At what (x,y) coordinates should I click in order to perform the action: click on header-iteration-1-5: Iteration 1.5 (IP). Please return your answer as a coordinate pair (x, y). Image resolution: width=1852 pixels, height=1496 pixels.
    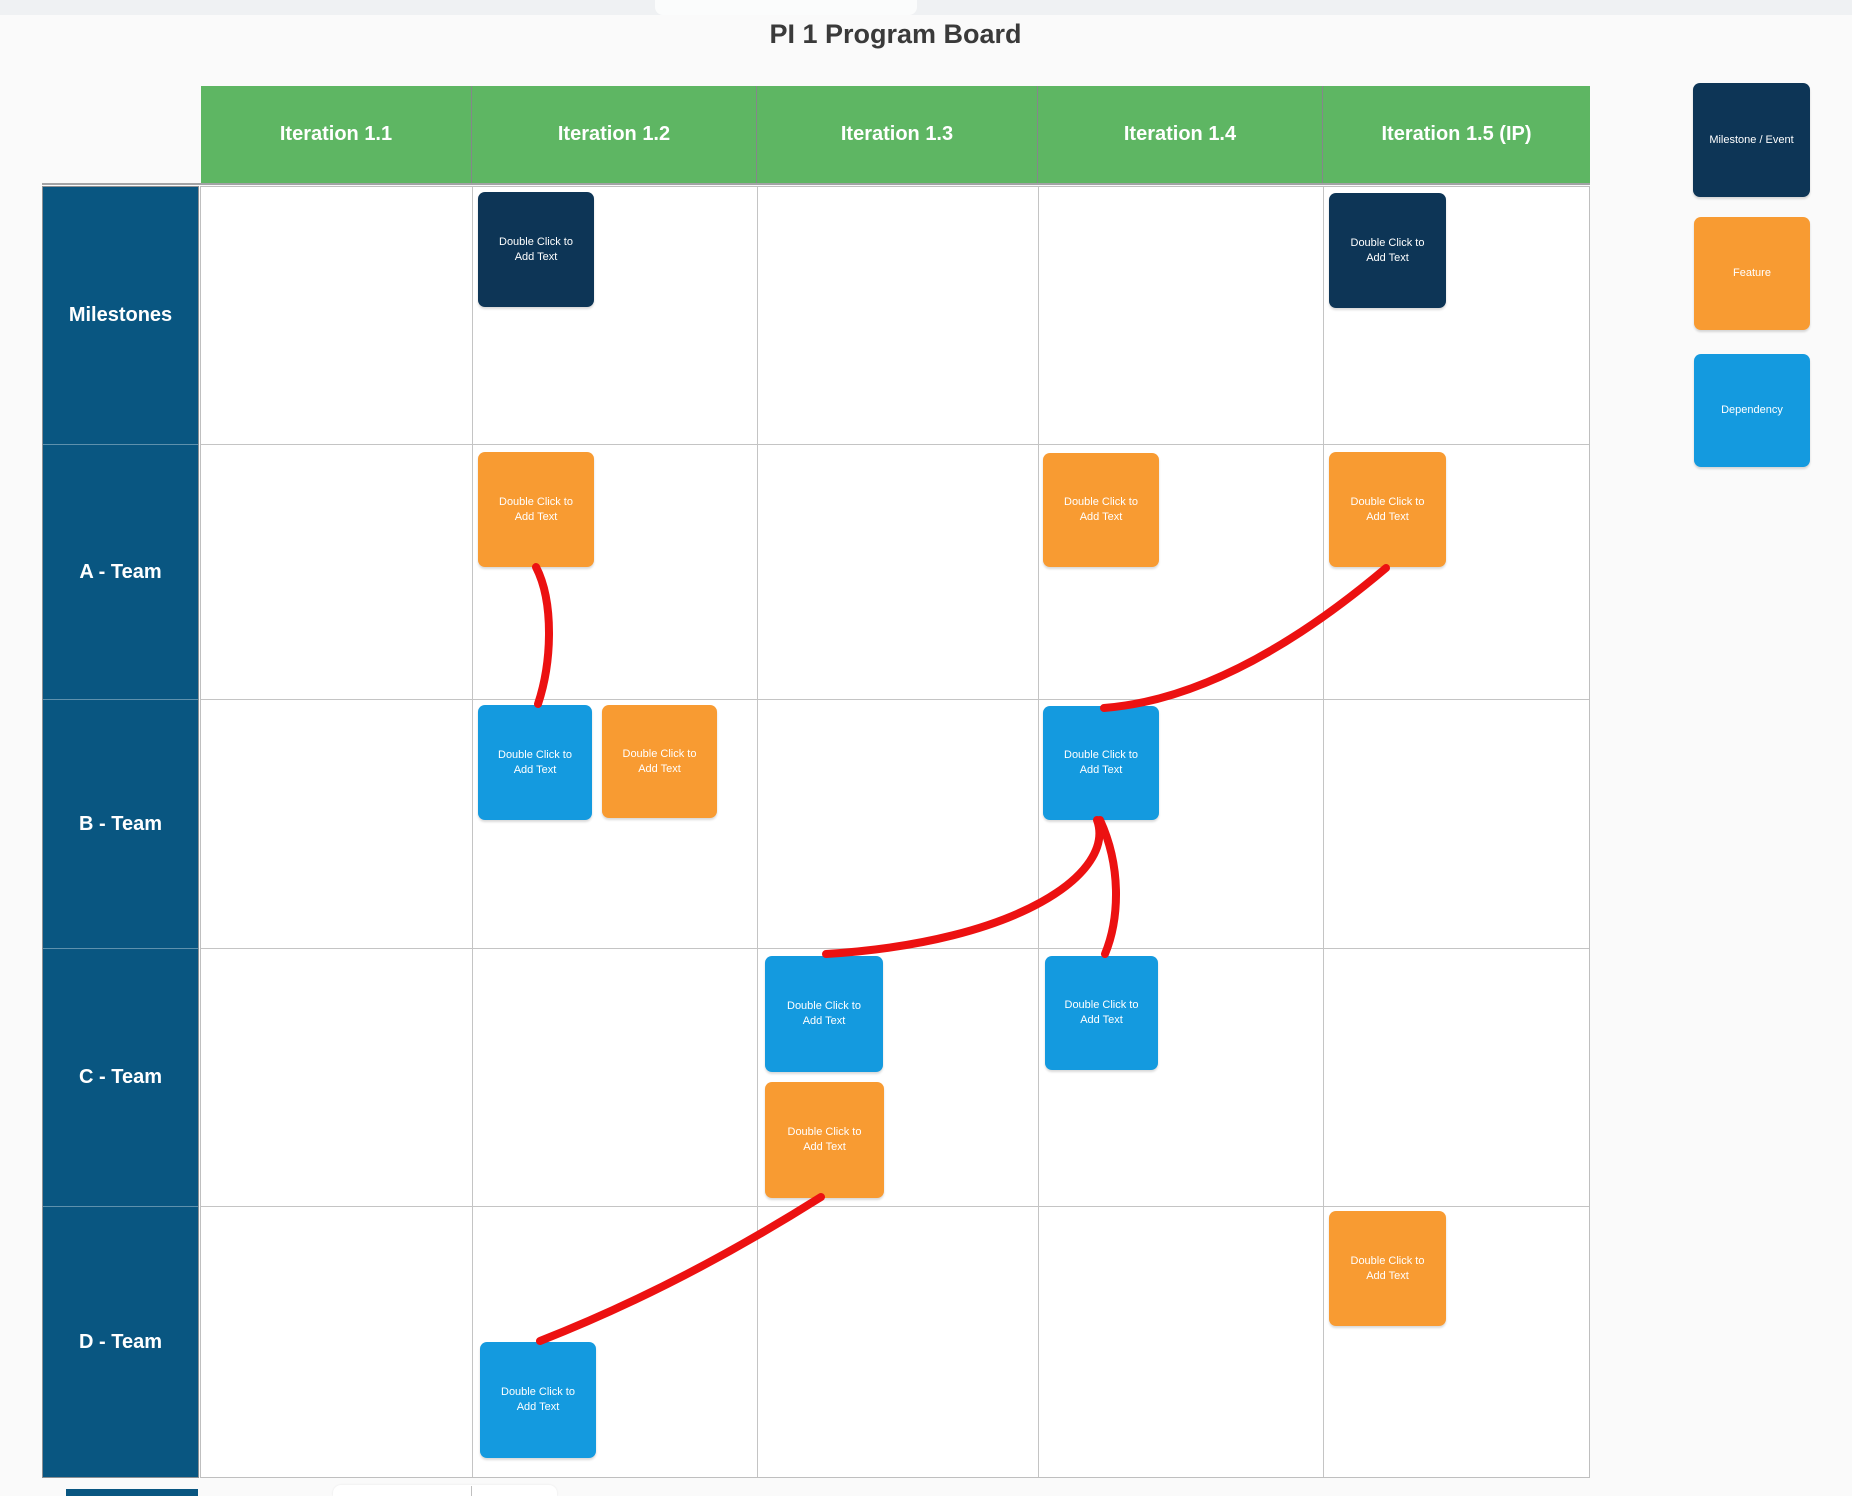
    Looking at the image, I should click on (1456, 134).